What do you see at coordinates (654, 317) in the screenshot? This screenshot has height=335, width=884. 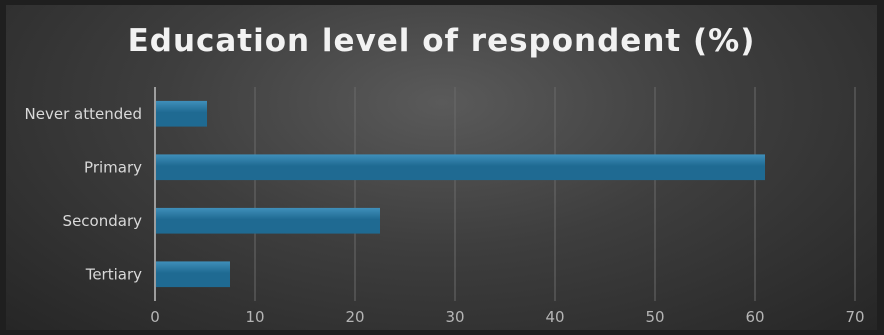 I see `x-tick-label: 50` at bounding box center [654, 317].